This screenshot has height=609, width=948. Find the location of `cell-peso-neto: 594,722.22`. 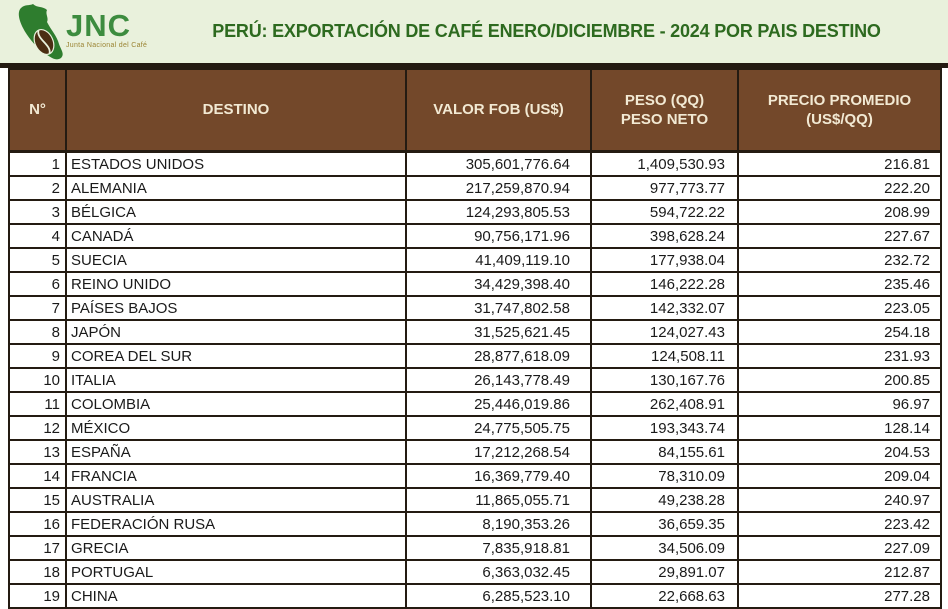

cell-peso-neto: 594,722.22 is located at coordinates (664, 212).